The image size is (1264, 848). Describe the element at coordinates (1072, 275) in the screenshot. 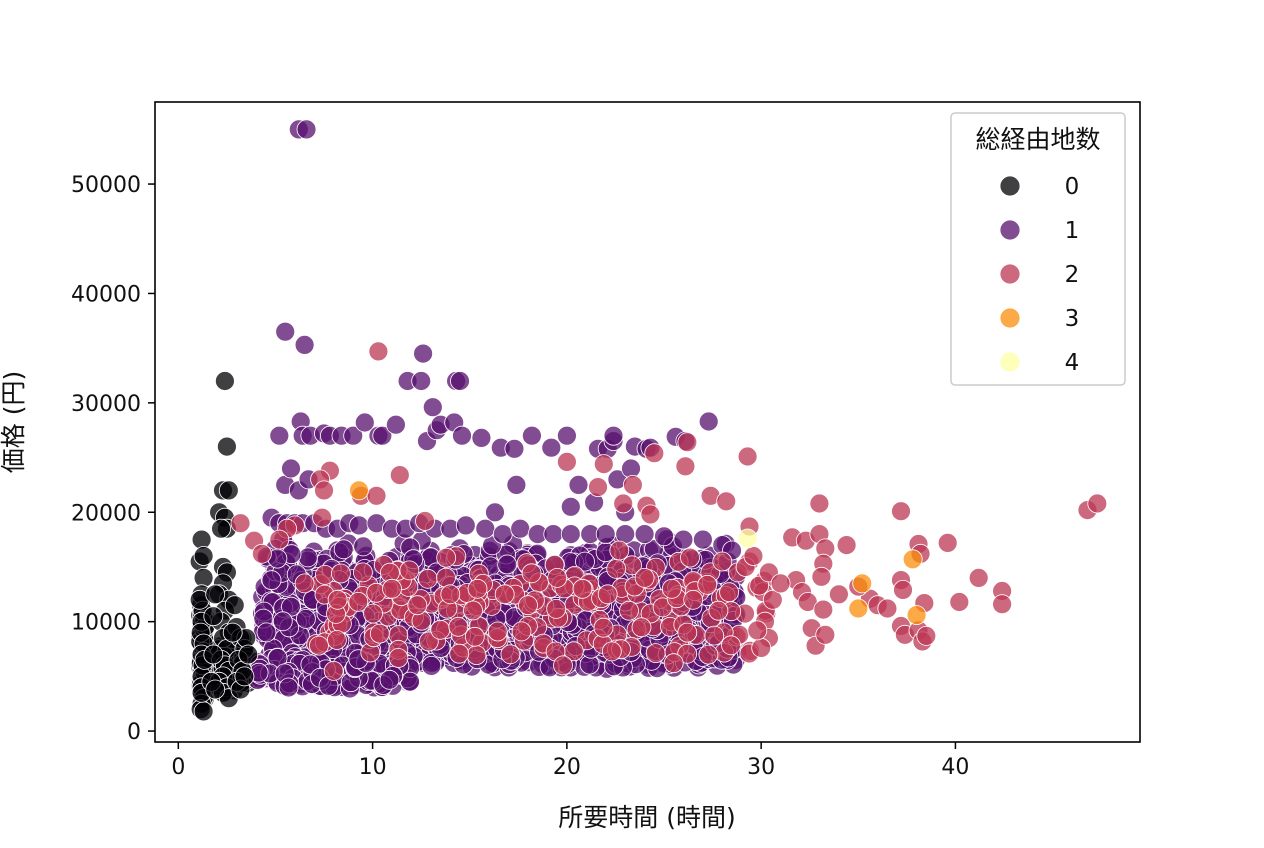

I see `legend-label: 2` at that location.